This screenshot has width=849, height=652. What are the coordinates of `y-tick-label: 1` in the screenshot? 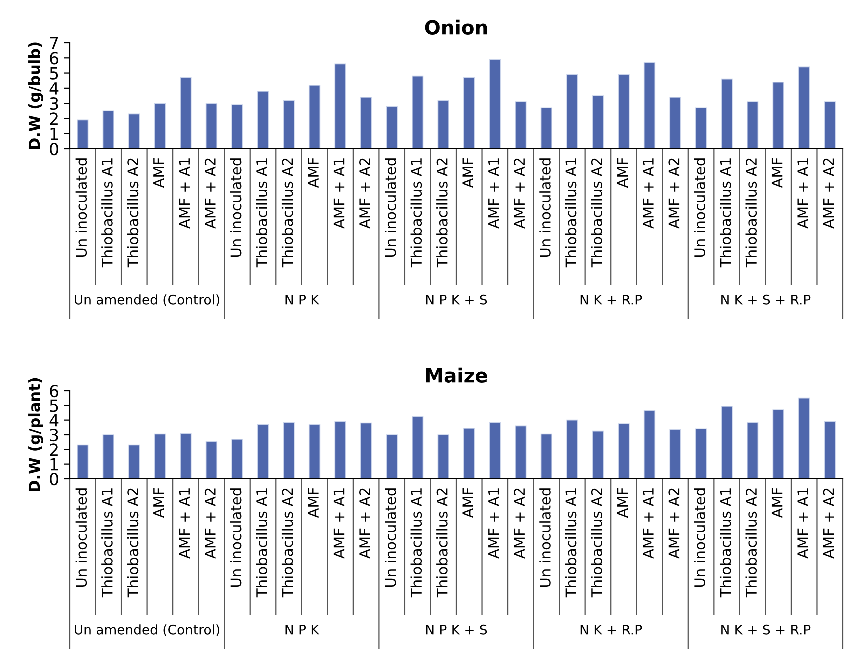 It's located at (54, 464).